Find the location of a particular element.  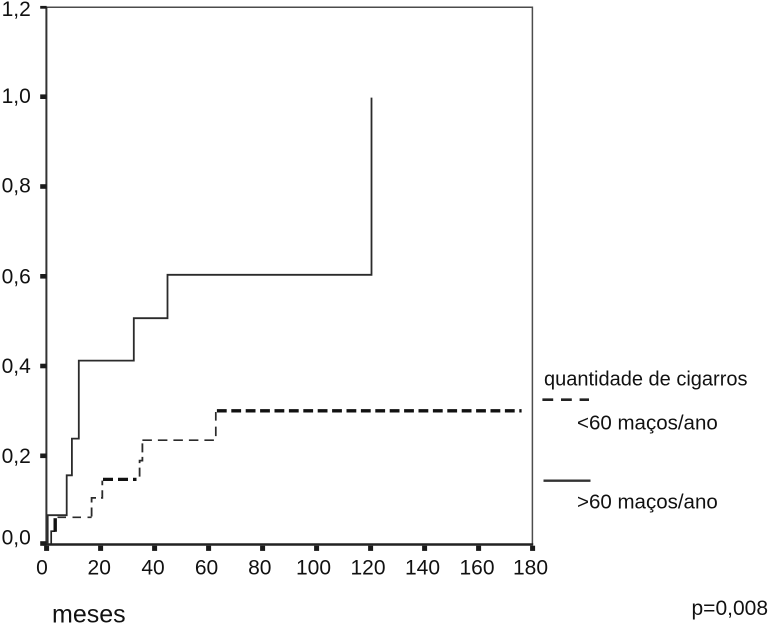

svg-text: 1,0 is located at coordinates (16, 96).